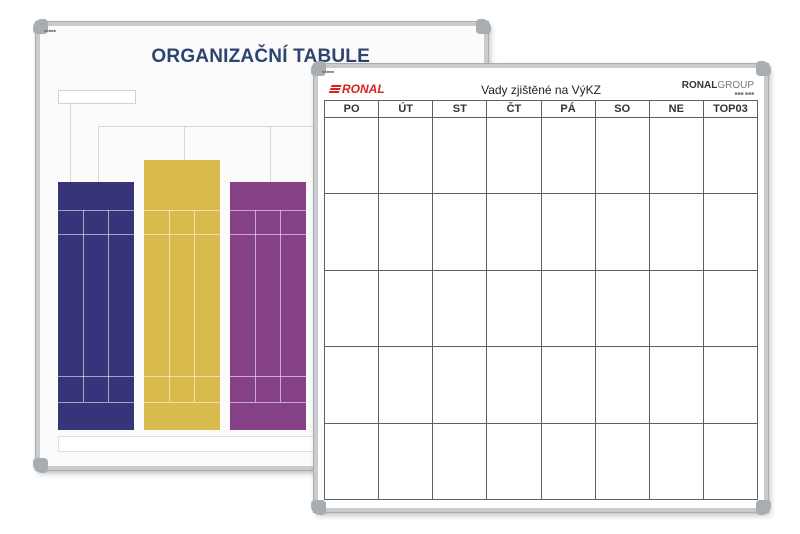 The width and height of the screenshot is (800, 534). I want to click on group-logo-bold: RONAL, so click(699, 85).